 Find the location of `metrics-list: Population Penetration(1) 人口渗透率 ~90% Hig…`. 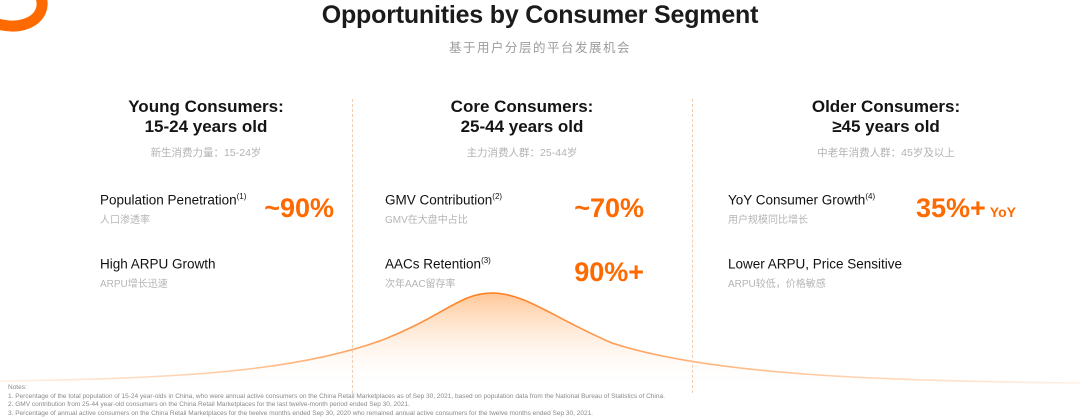

metrics-list: Population Penetration(1) 人口渗透率 ~90% Hig… is located at coordinates (176, 241).